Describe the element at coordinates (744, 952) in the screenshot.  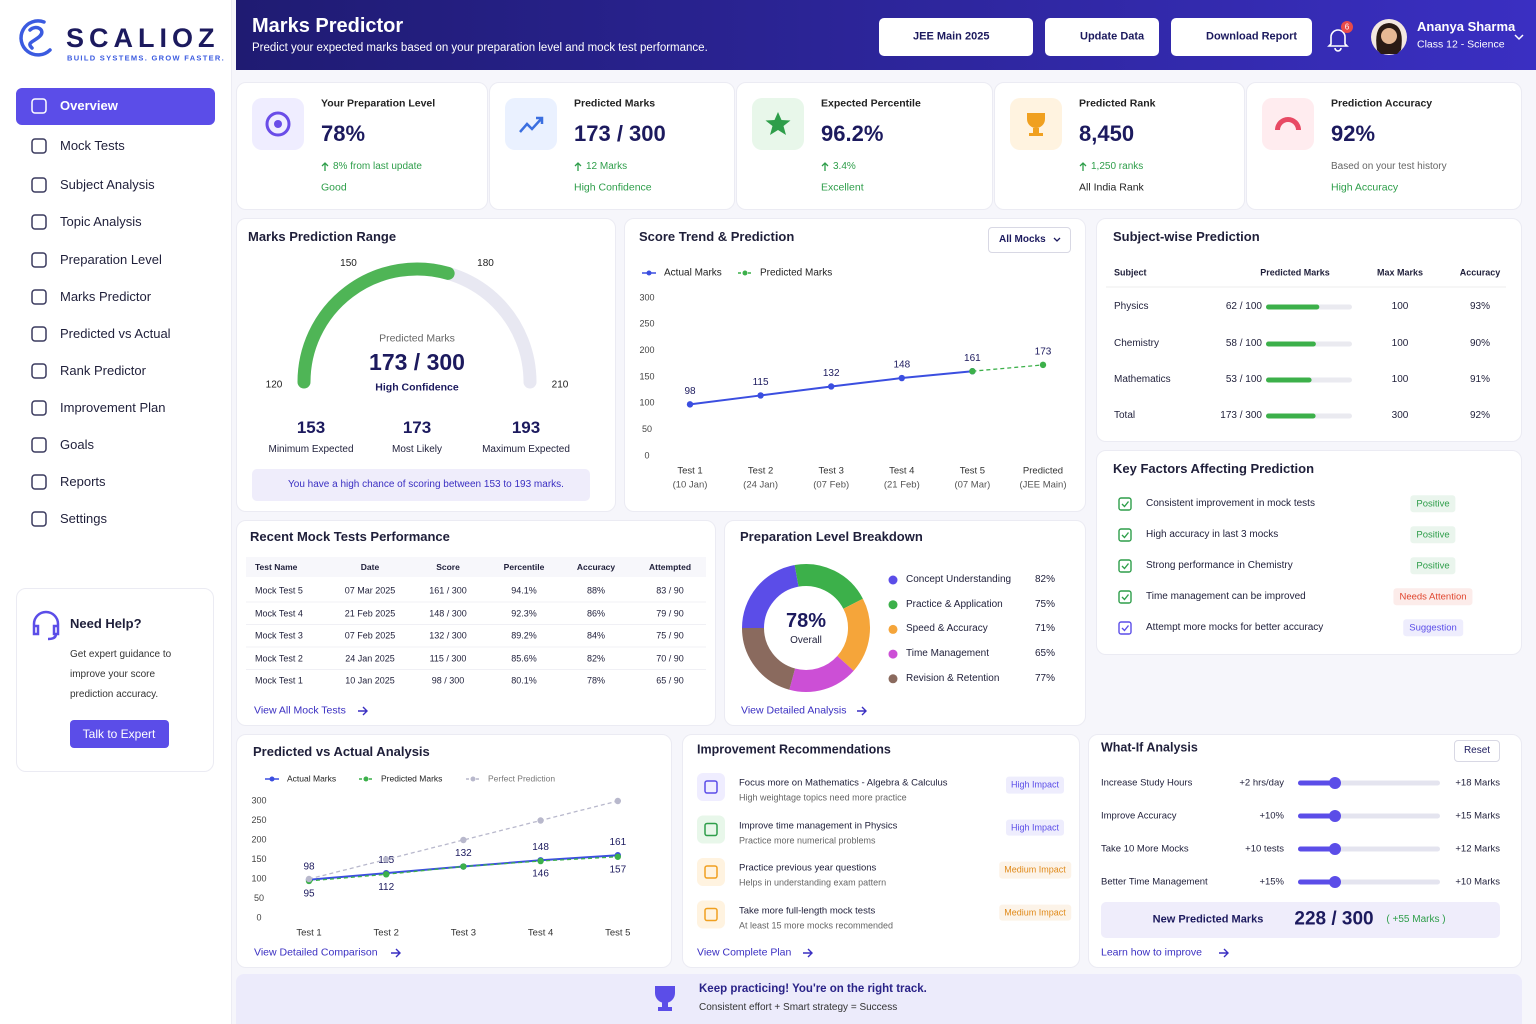
I see `link: View Complete Plan` at that location.